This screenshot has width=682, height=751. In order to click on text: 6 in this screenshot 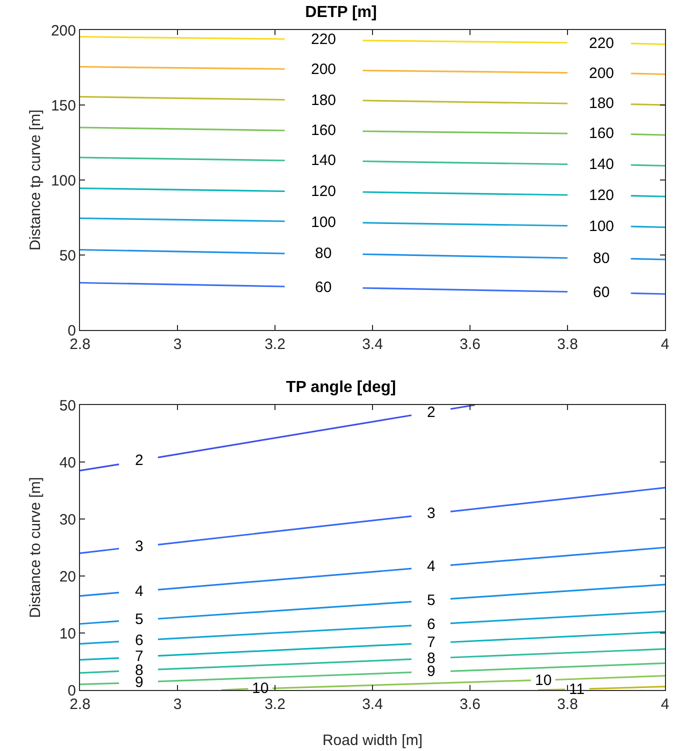, I will do `click(431, 624)`.